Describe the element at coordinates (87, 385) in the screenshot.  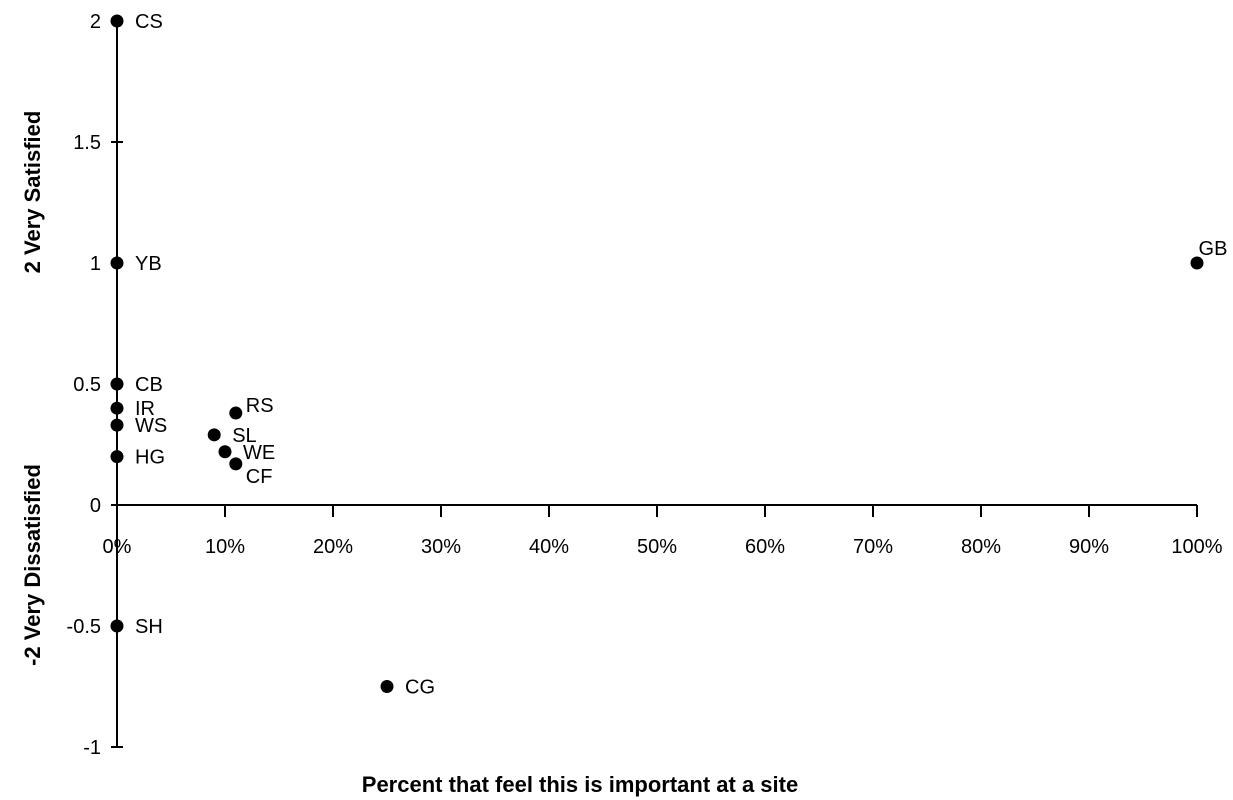
I see `y-tick-label: 0.5` at that location.